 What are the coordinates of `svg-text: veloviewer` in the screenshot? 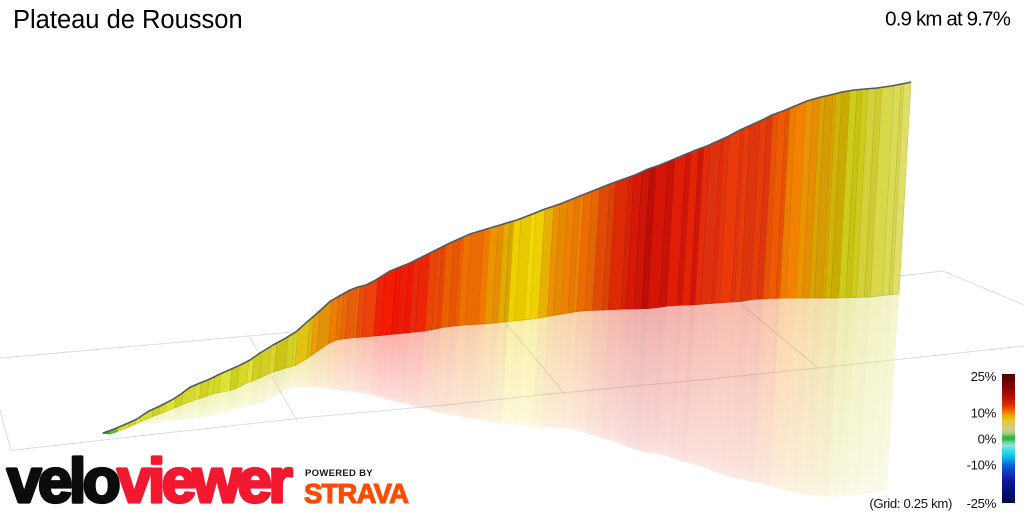 It's located at (149, 479).